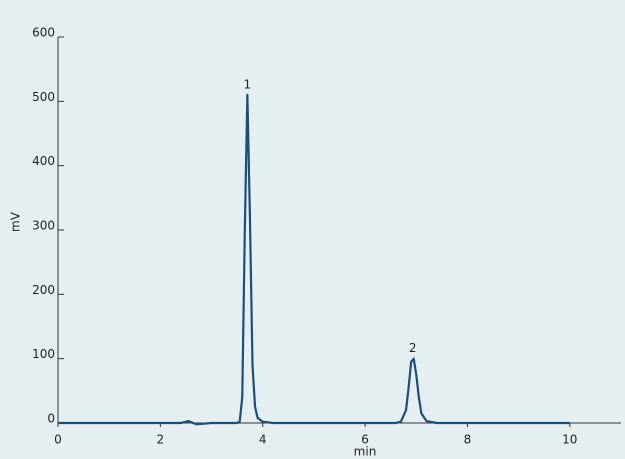 Image resolution: width=625 pixels, height=459 pixels. What do you see at coordinates (16, 221) in the screenshot?
I see `y-axis-label: mV` at bounding box center [16, 221].